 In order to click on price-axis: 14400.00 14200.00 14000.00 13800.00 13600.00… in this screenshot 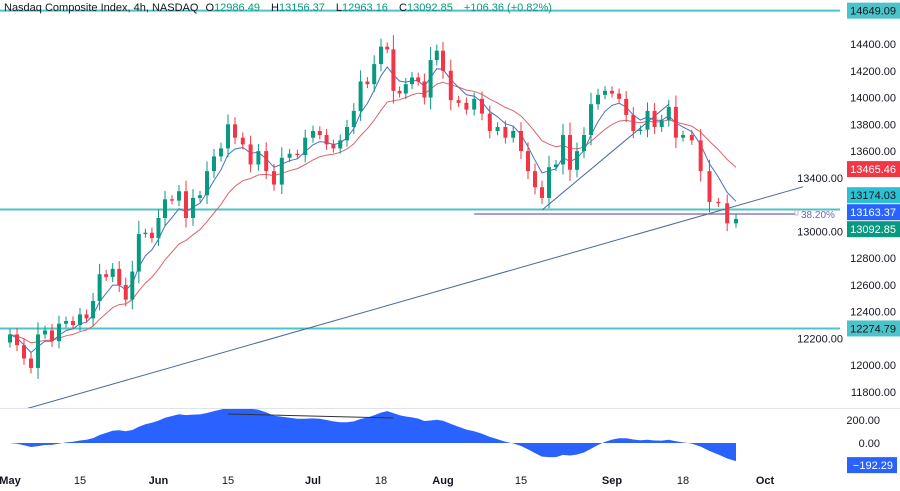, I will do `click(848, 238)`.